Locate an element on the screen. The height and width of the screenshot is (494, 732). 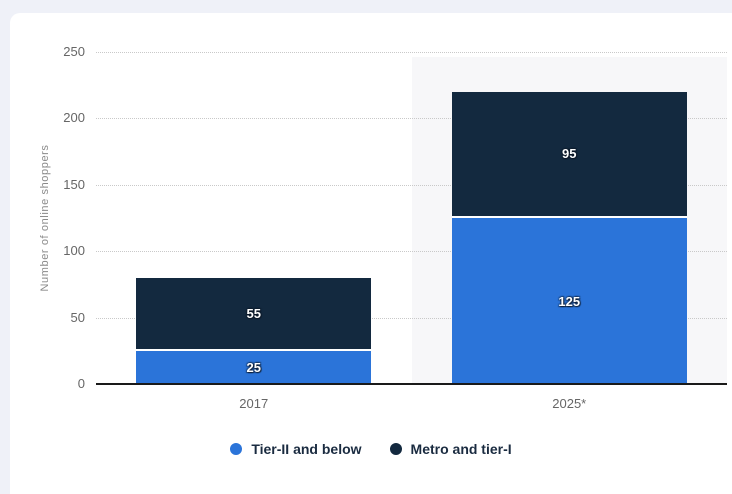
y-tick-label-100: 100 is located at coordinates (74, 251).